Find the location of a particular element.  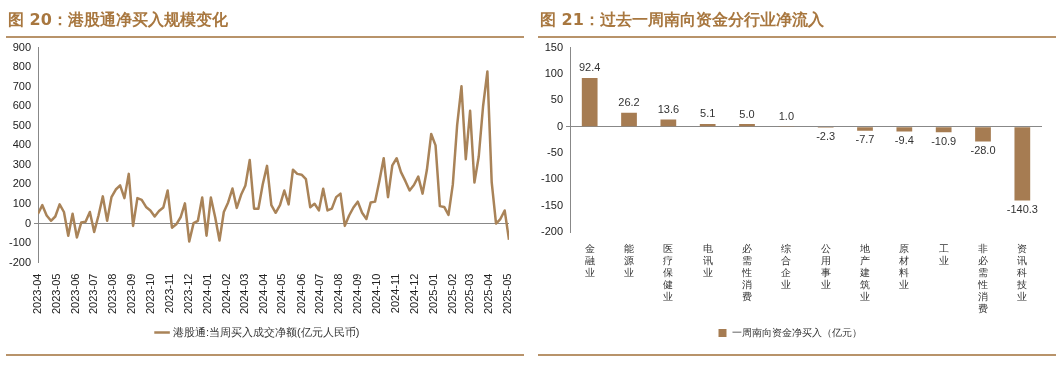

x-tick-label: 2024-10 is located at coordinates (375, 294).